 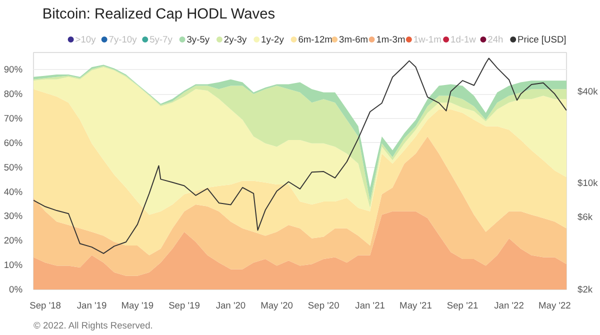 I want to click on x-tick-label: Sep '18, so click(x=45, y=305).